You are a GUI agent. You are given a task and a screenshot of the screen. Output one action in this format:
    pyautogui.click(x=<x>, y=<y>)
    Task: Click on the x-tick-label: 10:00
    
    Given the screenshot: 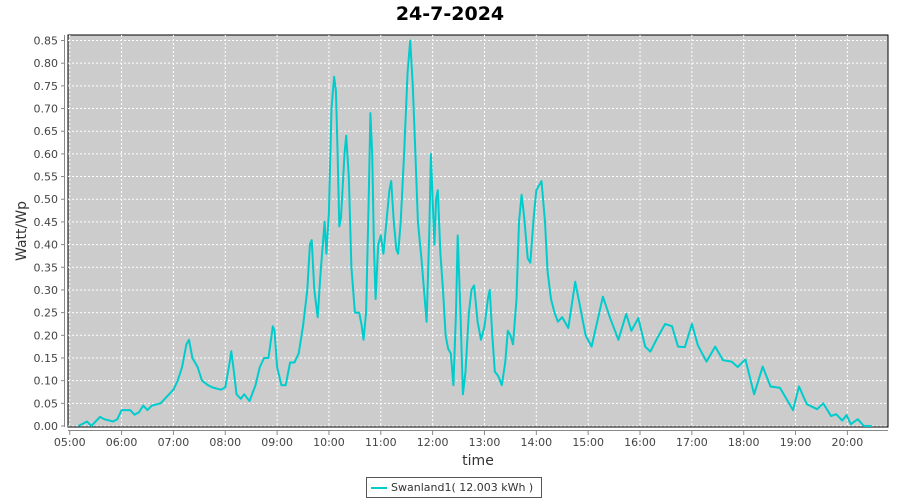 What is the action you would take?
    pyautogui.click(x=329, y=442)
    